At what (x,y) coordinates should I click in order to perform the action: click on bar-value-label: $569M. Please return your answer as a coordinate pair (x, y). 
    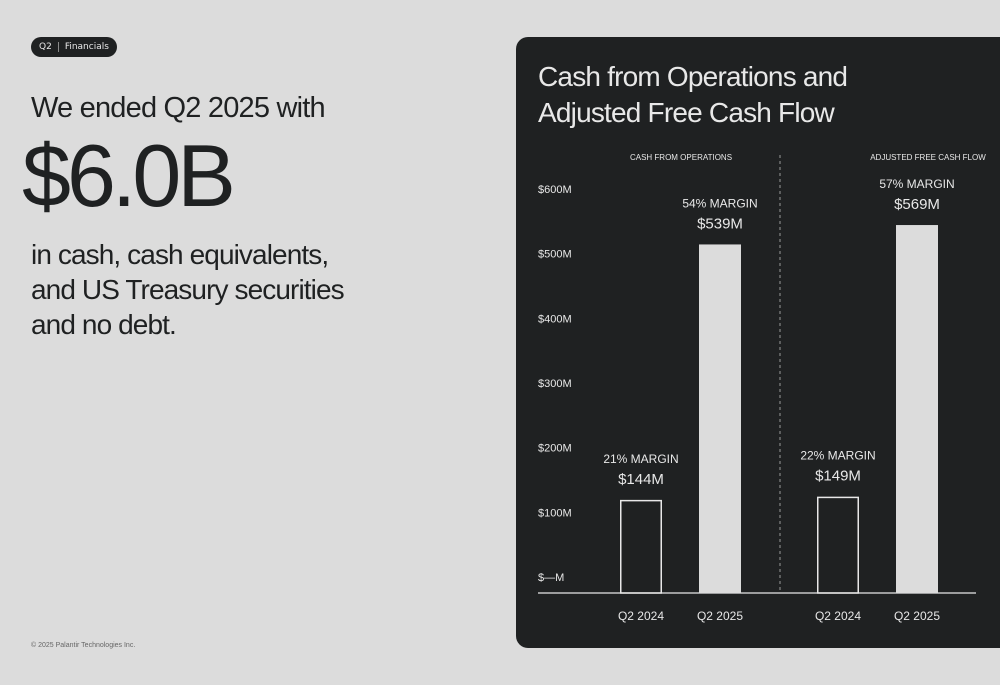
    Looking at the image, I should click on (917, 204).